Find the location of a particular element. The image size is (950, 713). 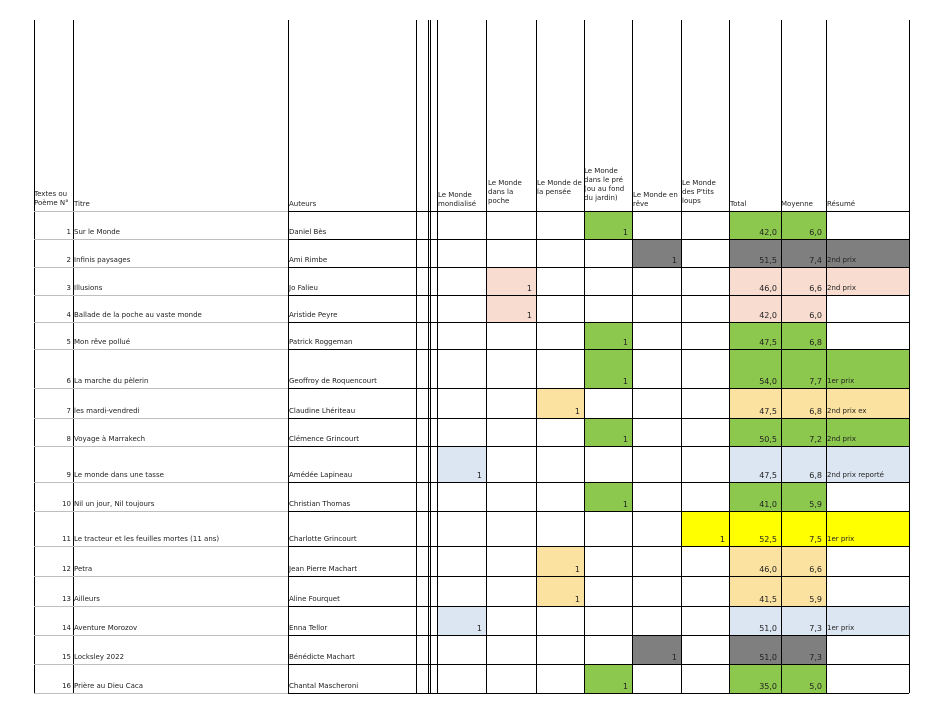

title-text: Infinis paysages is located at coordinates (102, 260).